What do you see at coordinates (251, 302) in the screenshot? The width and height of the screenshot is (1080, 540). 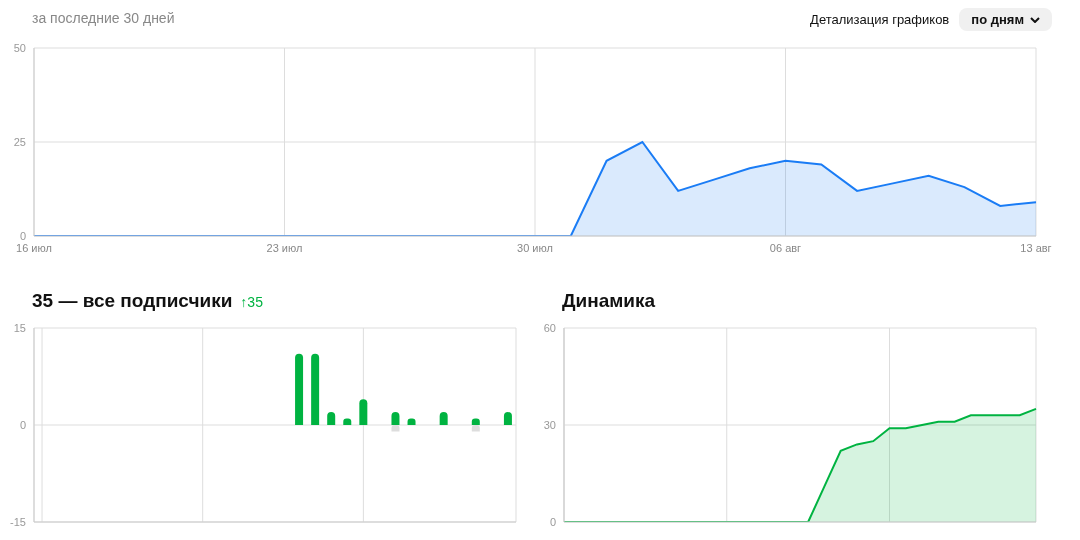 I see `chart-subtitle: ↑35` at bounding box center [251, 302].